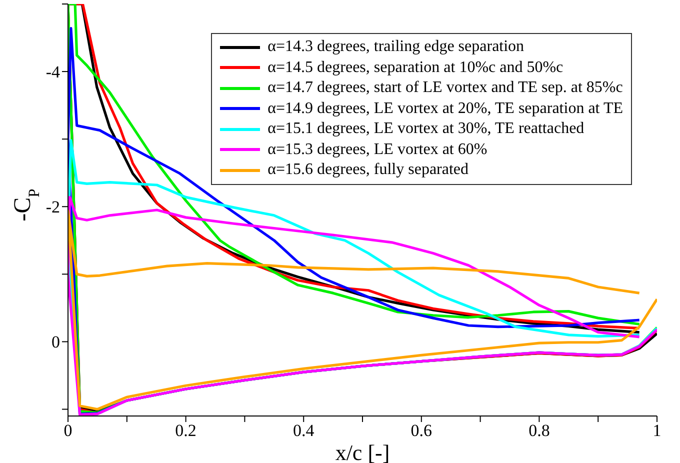 The height and width of the screenshot is (463, 680). What do you see at coordinates (368, 170) in the screenshot?
I see `legend-label: α=15.6 degrees, fully separated` at bounding box center [368, 170].